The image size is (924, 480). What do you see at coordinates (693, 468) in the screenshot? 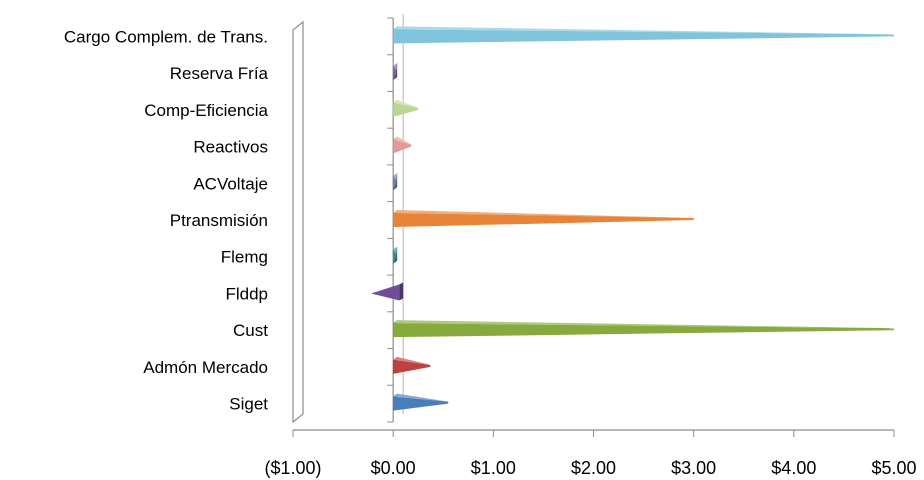
I see `x-tick-label: $3.00` at bounding box center [693, 468].